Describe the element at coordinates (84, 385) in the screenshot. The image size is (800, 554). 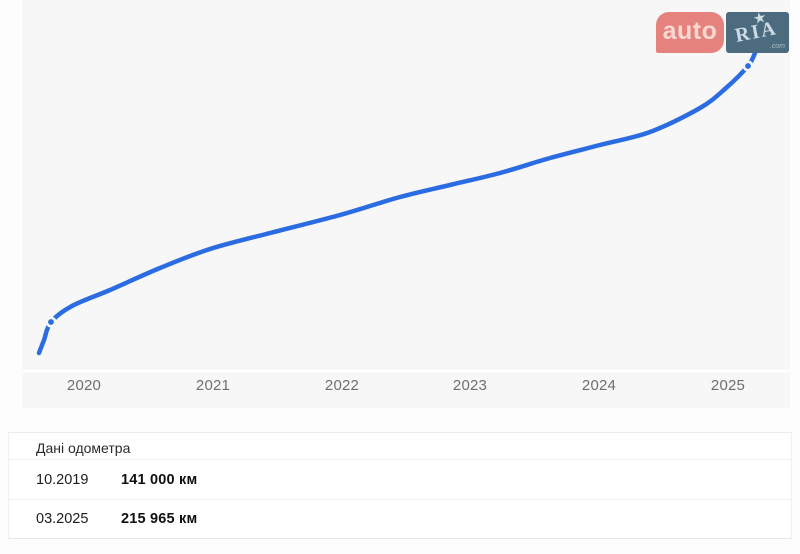
I see `x-axis-label-2020: 2020` at that location.